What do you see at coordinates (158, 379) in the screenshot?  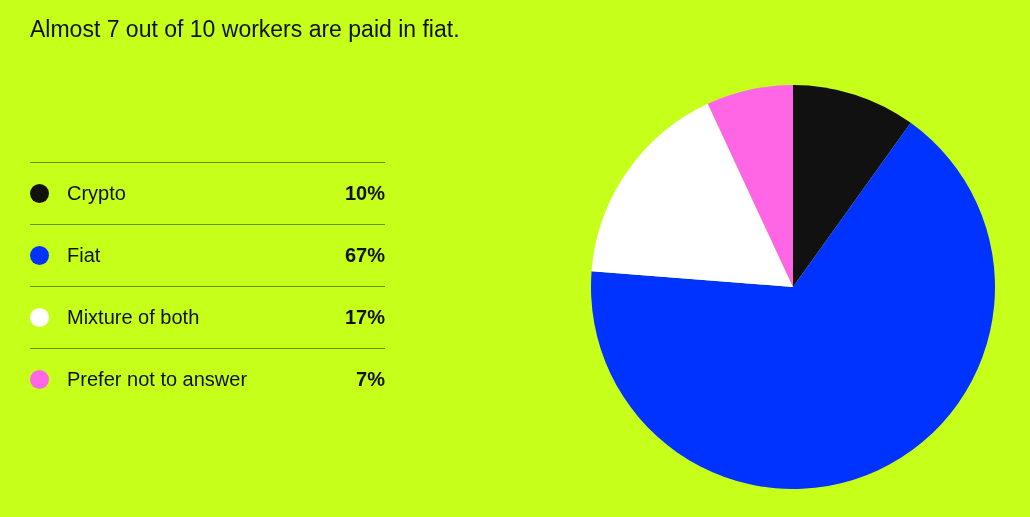 I see `legend-label: Prefer not to answer` at bounding box center [158, 379].